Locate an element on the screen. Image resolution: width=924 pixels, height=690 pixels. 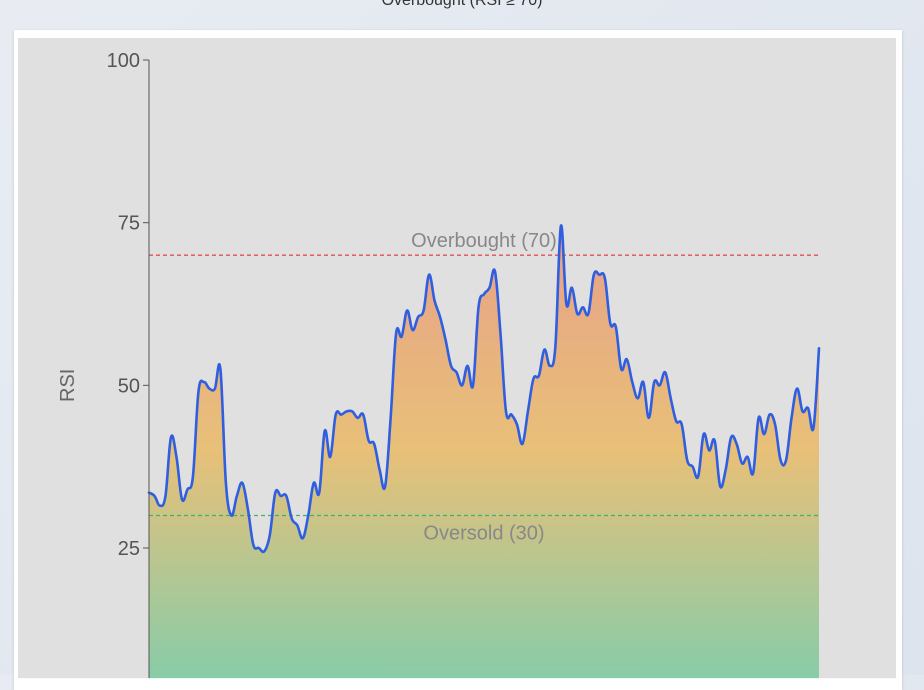
y-axis-ticks: 25 50 75 100 is located at coordinates (128, 305).